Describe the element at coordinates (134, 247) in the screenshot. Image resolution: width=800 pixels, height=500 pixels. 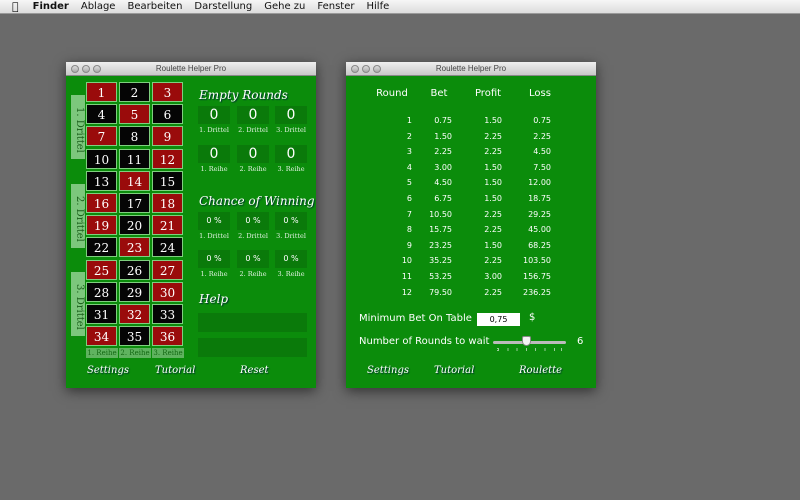
I see `number-cell-23: 23` at that location.